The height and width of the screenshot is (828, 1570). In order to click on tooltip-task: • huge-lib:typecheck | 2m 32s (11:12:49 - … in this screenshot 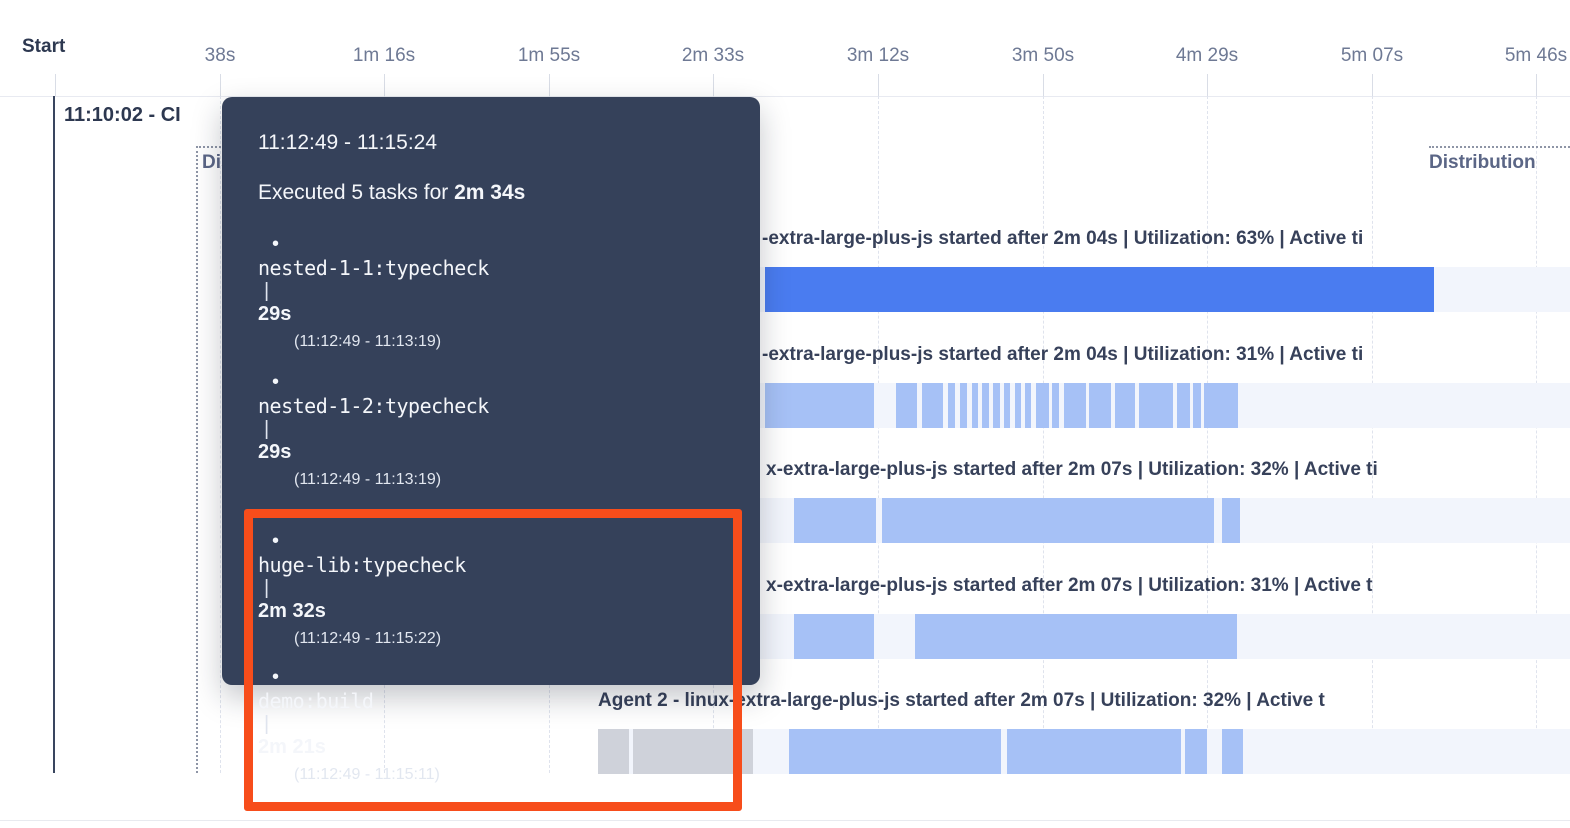, I will do `click(493, 589)`.